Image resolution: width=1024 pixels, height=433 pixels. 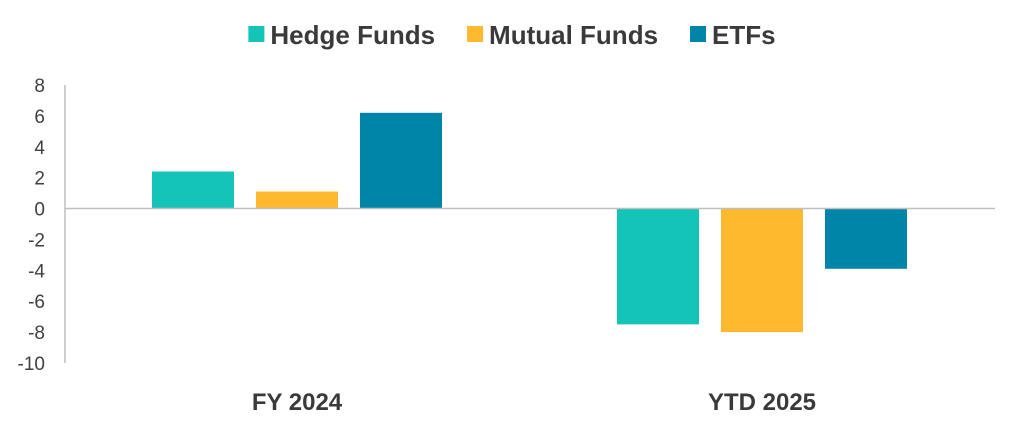 I want to click on category-label: YTD 2025, so click(x=762, y=402).